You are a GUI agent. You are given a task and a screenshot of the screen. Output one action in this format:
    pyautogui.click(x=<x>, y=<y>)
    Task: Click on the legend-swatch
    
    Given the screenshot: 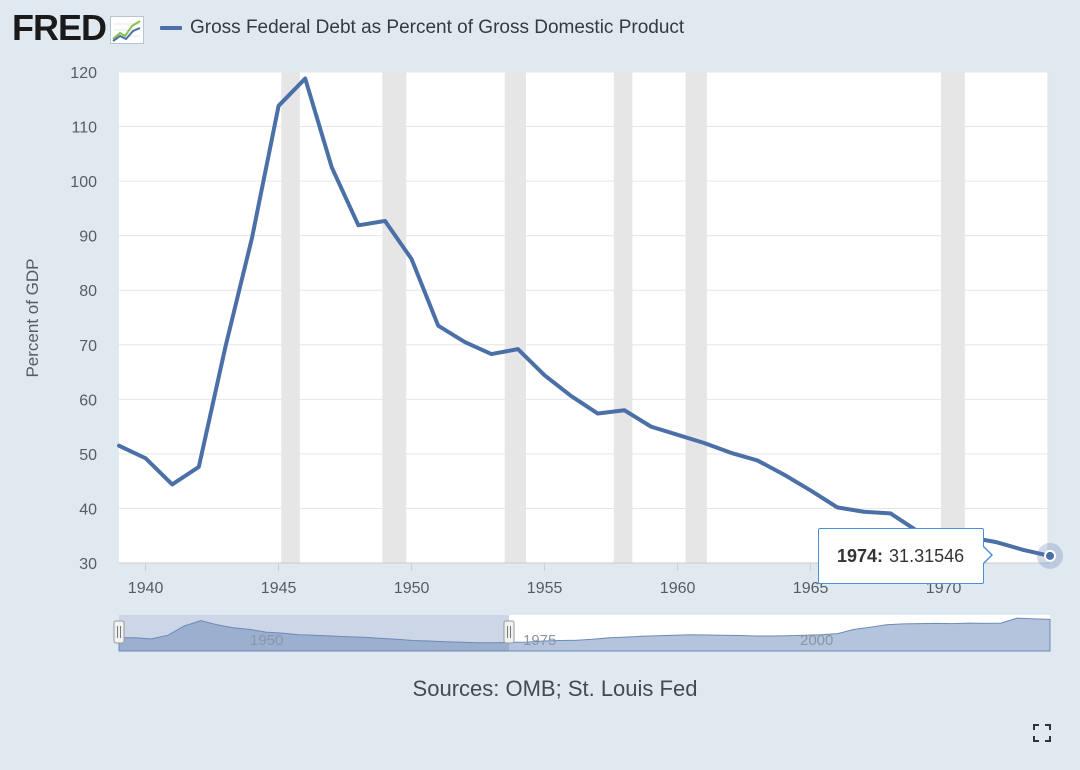 What is the action you would take?
    pyautogui.click(x=171, y=28)
    